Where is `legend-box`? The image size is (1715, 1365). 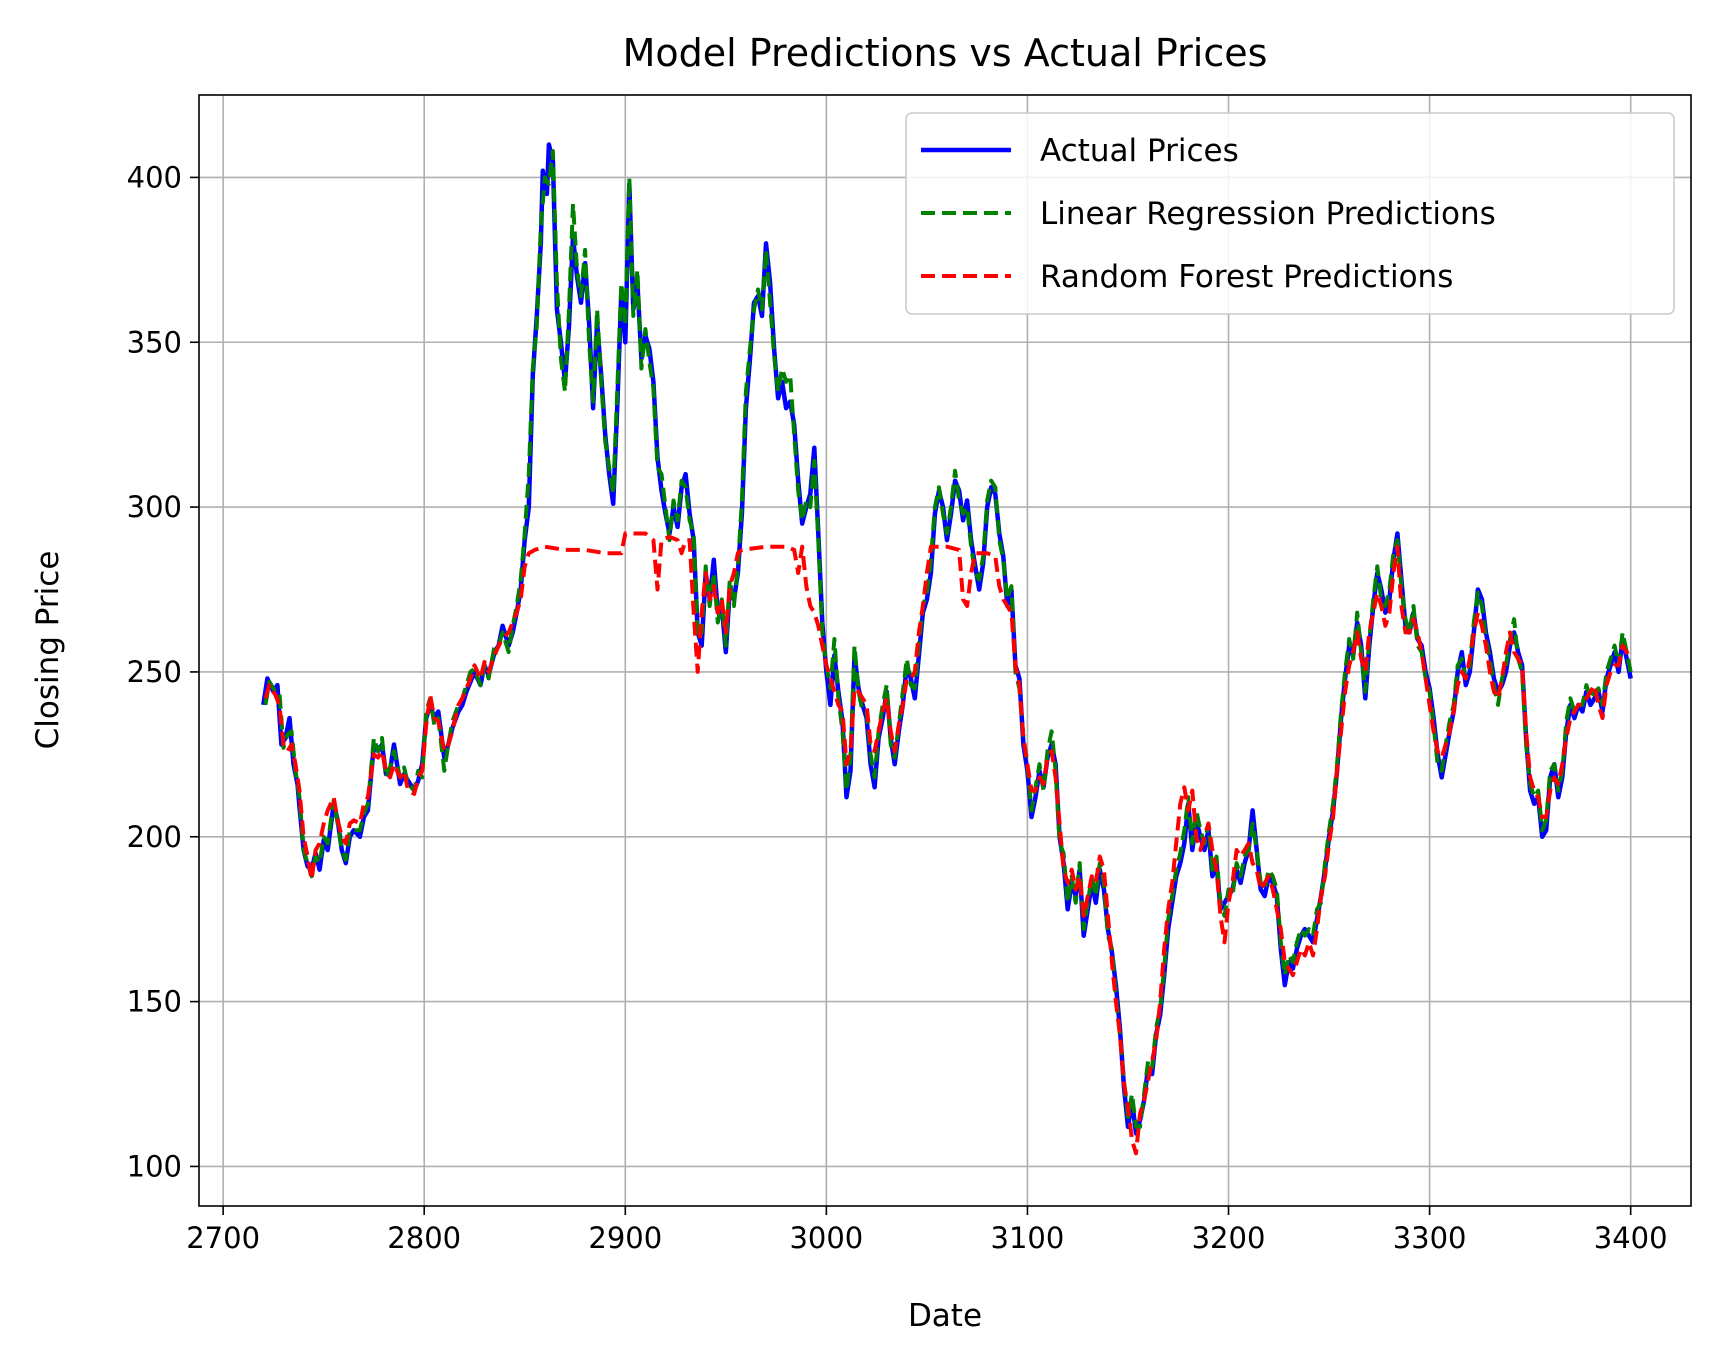
legend-box is located at coordinates (1290, 213).